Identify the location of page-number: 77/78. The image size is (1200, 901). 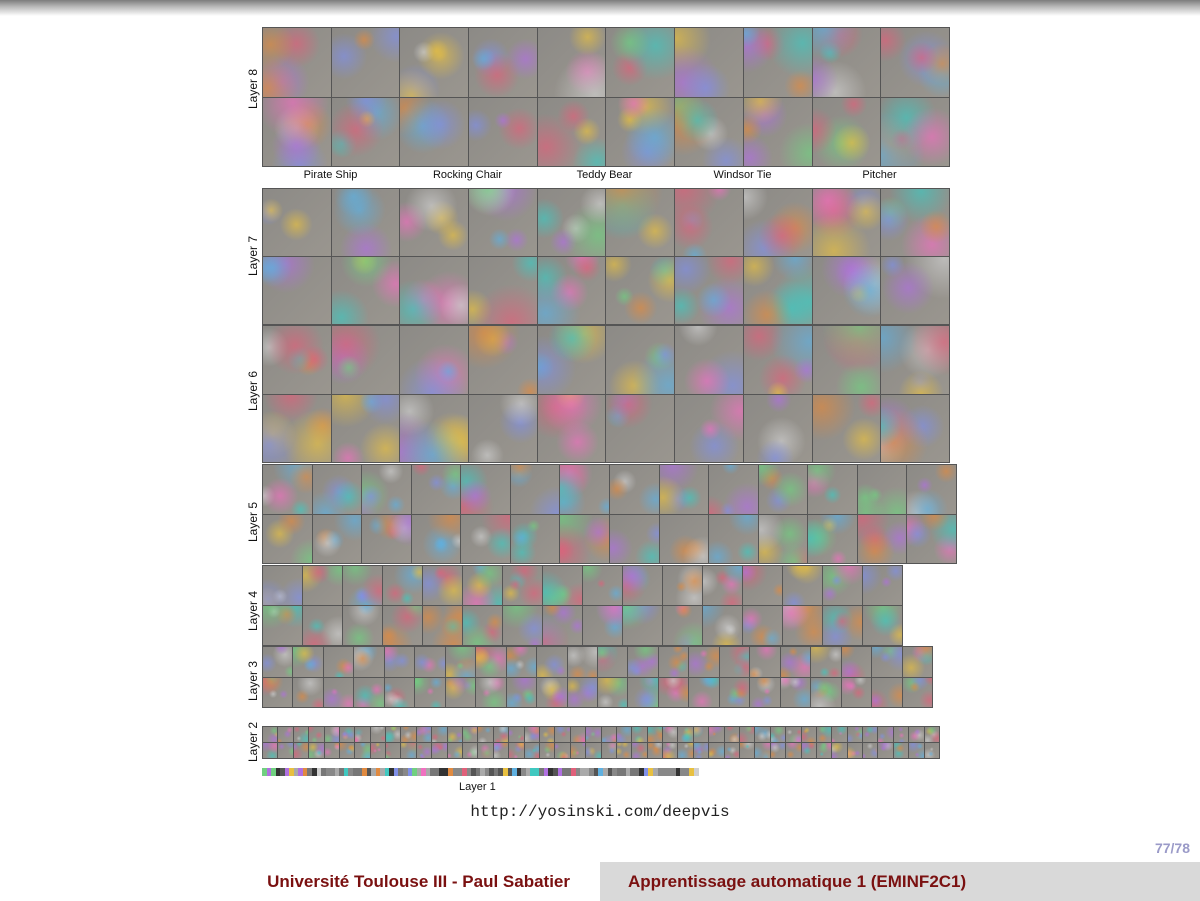
(1172, 848).